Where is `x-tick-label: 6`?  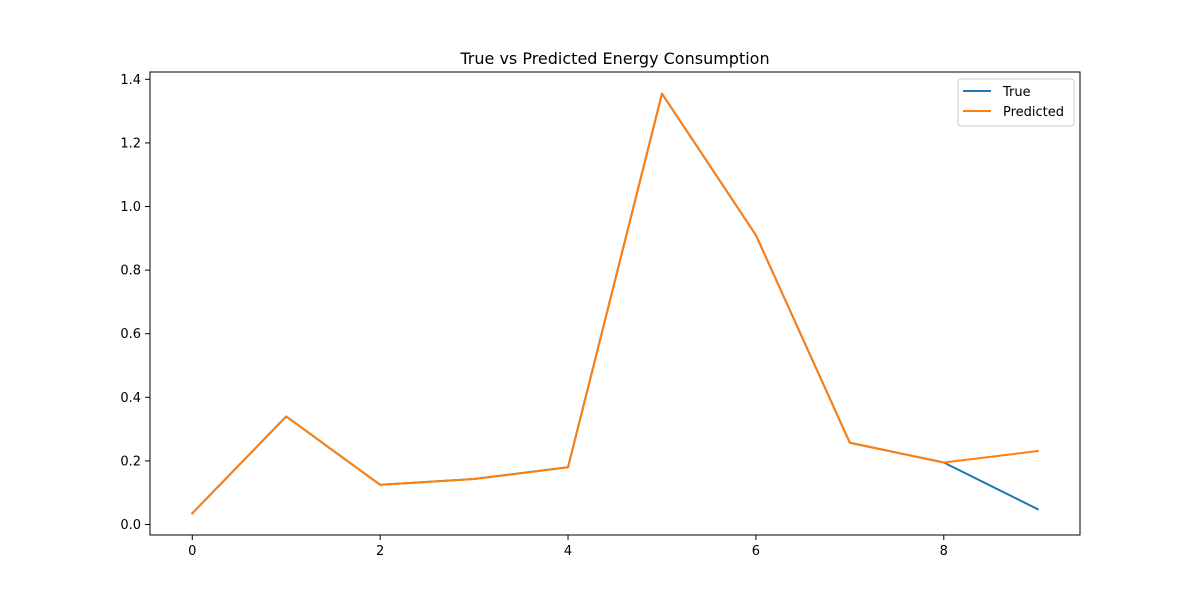
x-tick-label: 6 is located at coordinates (756, 551).